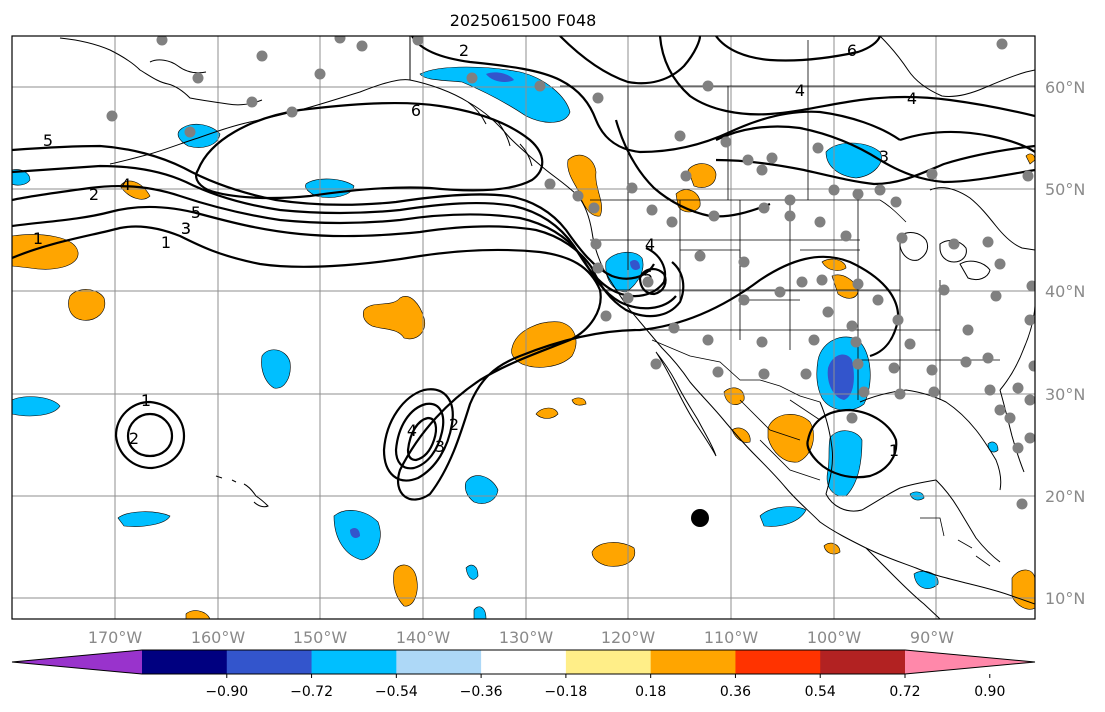 The image size is (1105, 712). I want to click on lon-label: 140°W, so click(423, 637).